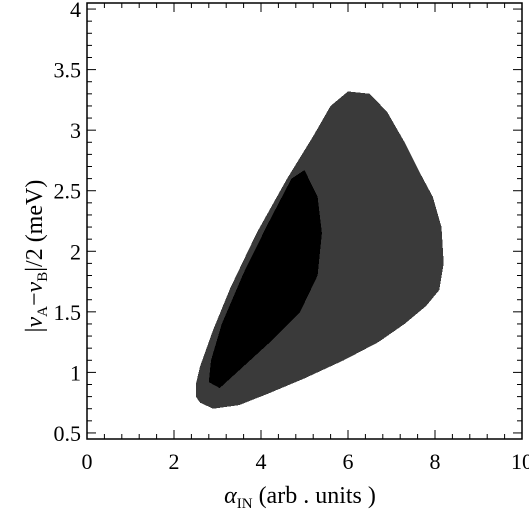 The image size is (529, 516). What do you see at coordinates (261, 461) in the screenshot?
I see `x-tick-label: 4` at bounding box center [261, 461].